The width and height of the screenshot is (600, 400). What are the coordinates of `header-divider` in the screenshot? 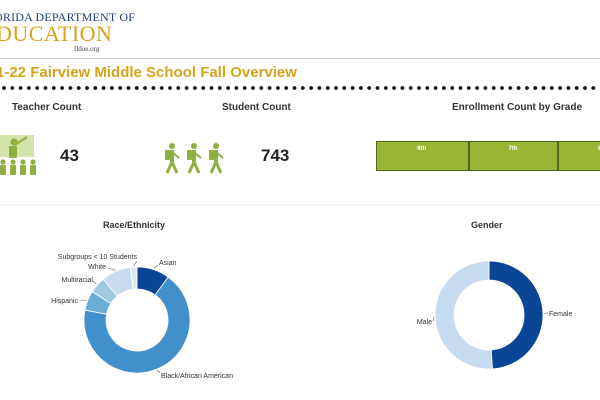 It's located at (300, 58).